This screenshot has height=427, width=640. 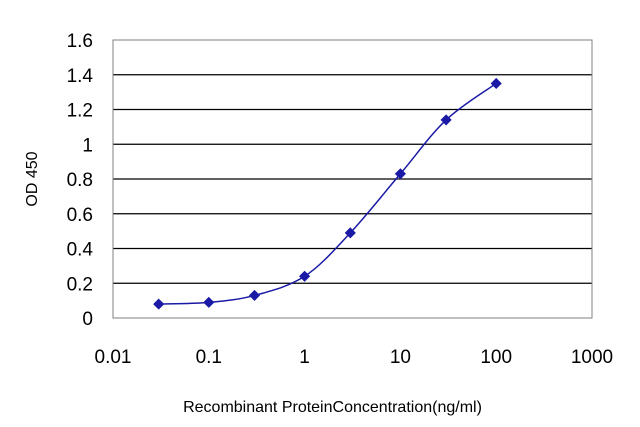 I want to click on x-axis-tick-labels: 0.01 0.1 1 10 100 1000, so click(x=354, y=357).